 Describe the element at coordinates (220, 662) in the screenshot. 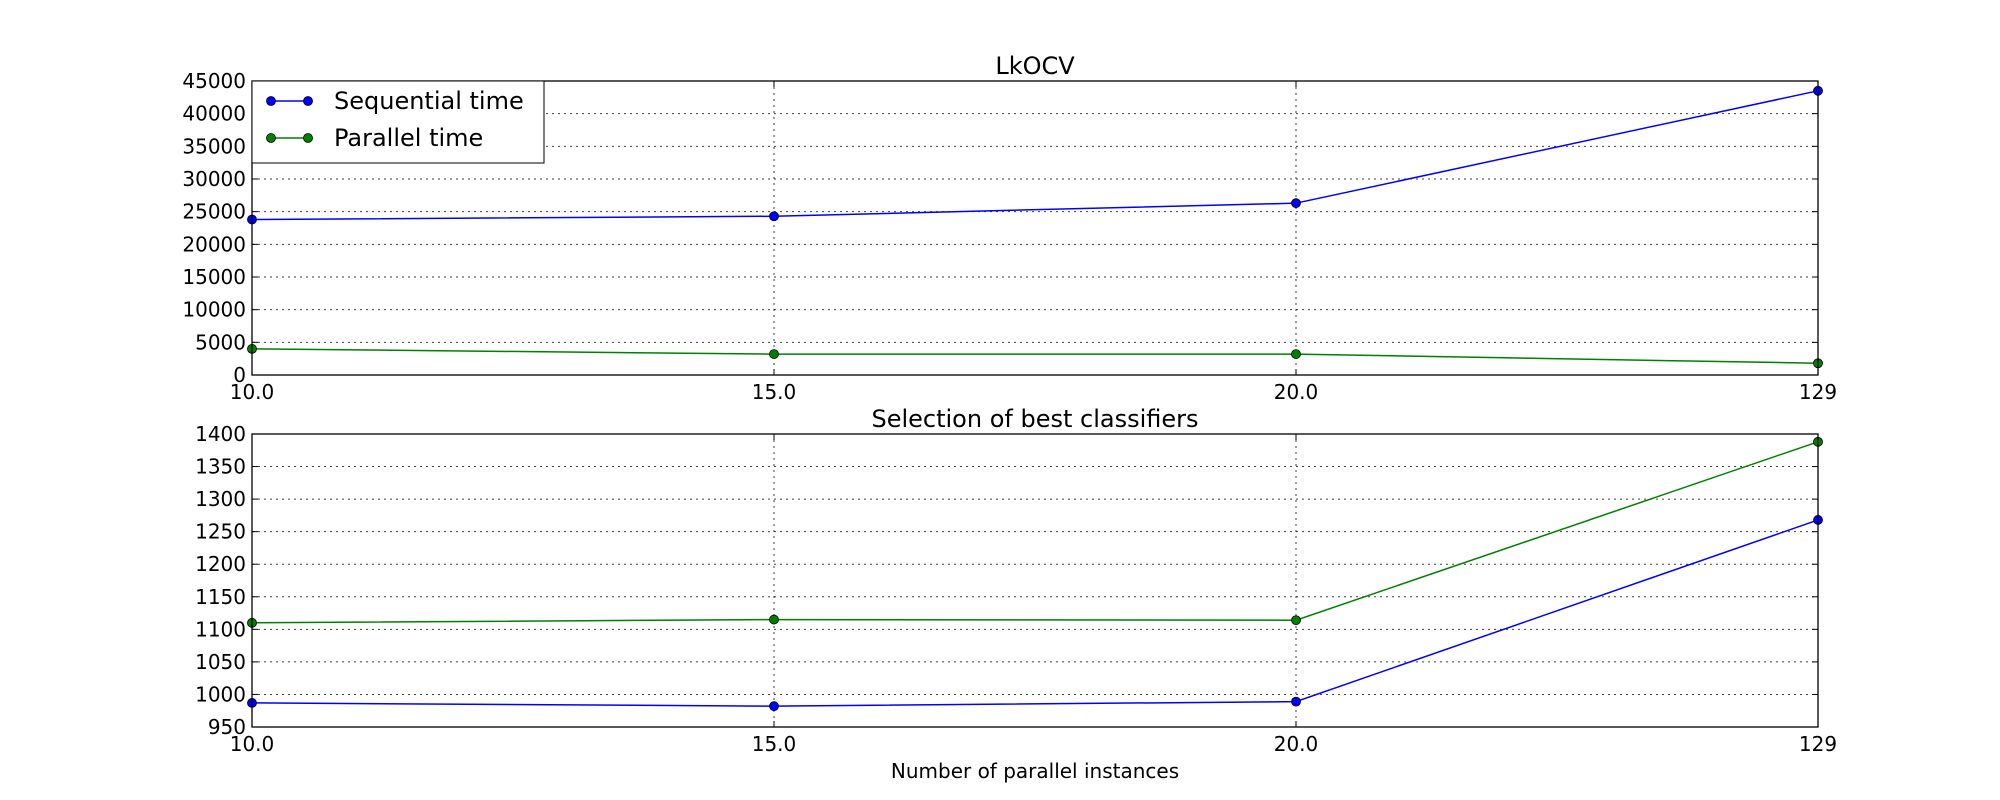

I see `y-tick-label: 1050` at that location.